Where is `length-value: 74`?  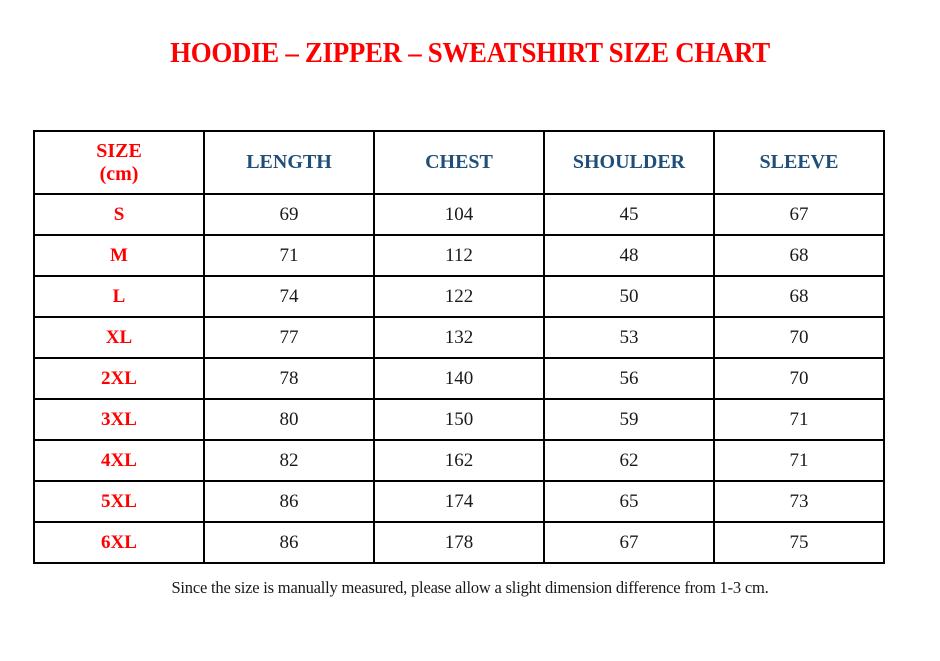 length-value: 74 is located at coordinates (289, 296).